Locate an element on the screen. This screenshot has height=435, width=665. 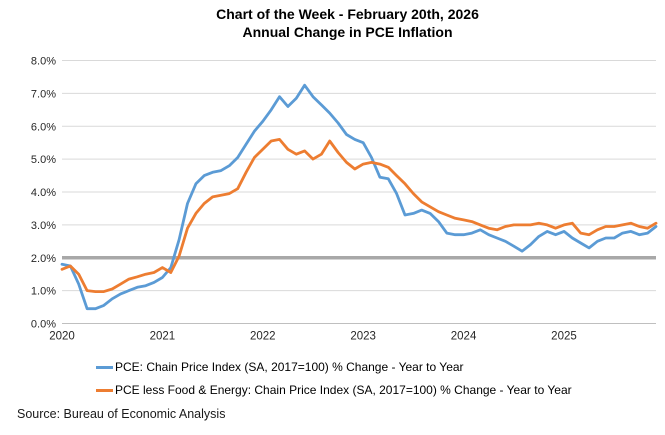
y-tick-label: 8.0% is located at coordinates (43, 62).